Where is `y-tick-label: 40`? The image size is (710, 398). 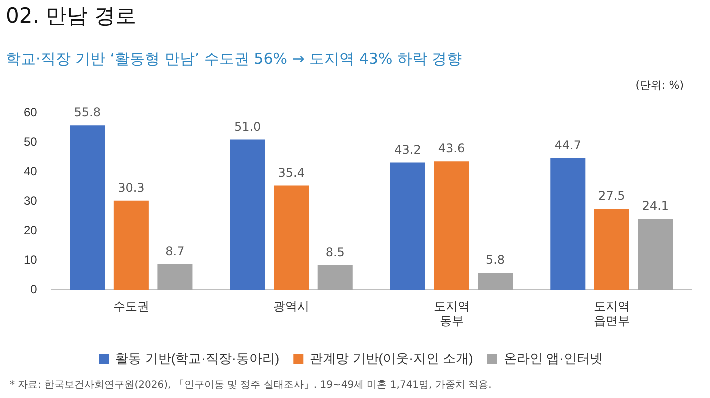
y-tick-label: 40 is located at coordinates (31, 171).